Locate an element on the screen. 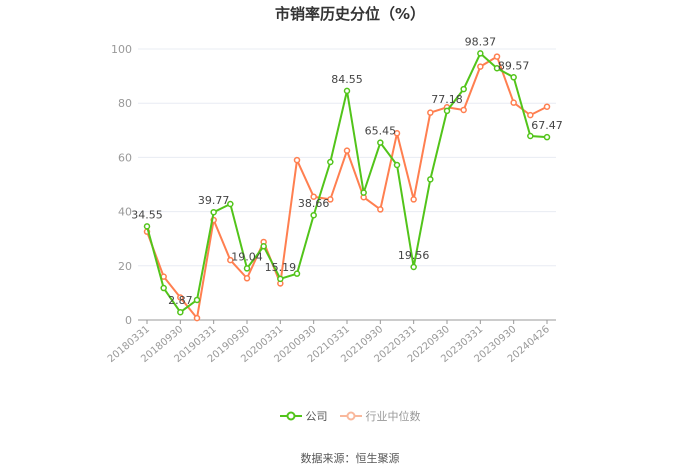  data-source: 数据来源：恒生聚源 is located at coordinates (350, 458).